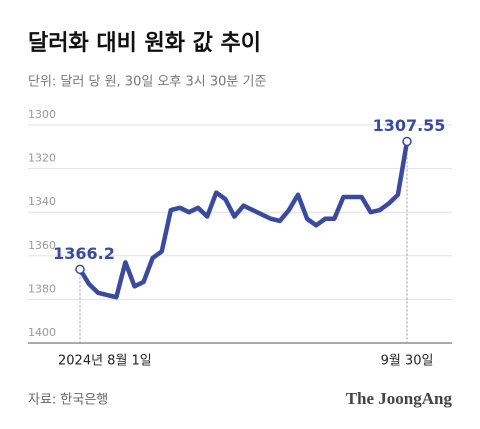 Image resolution: width=480 pixels, height=429 pixels. What do you see at coordinates (42, 245) in the screenshot?
I see `y-tick-label: 1360` at bounding box center [42, 245].